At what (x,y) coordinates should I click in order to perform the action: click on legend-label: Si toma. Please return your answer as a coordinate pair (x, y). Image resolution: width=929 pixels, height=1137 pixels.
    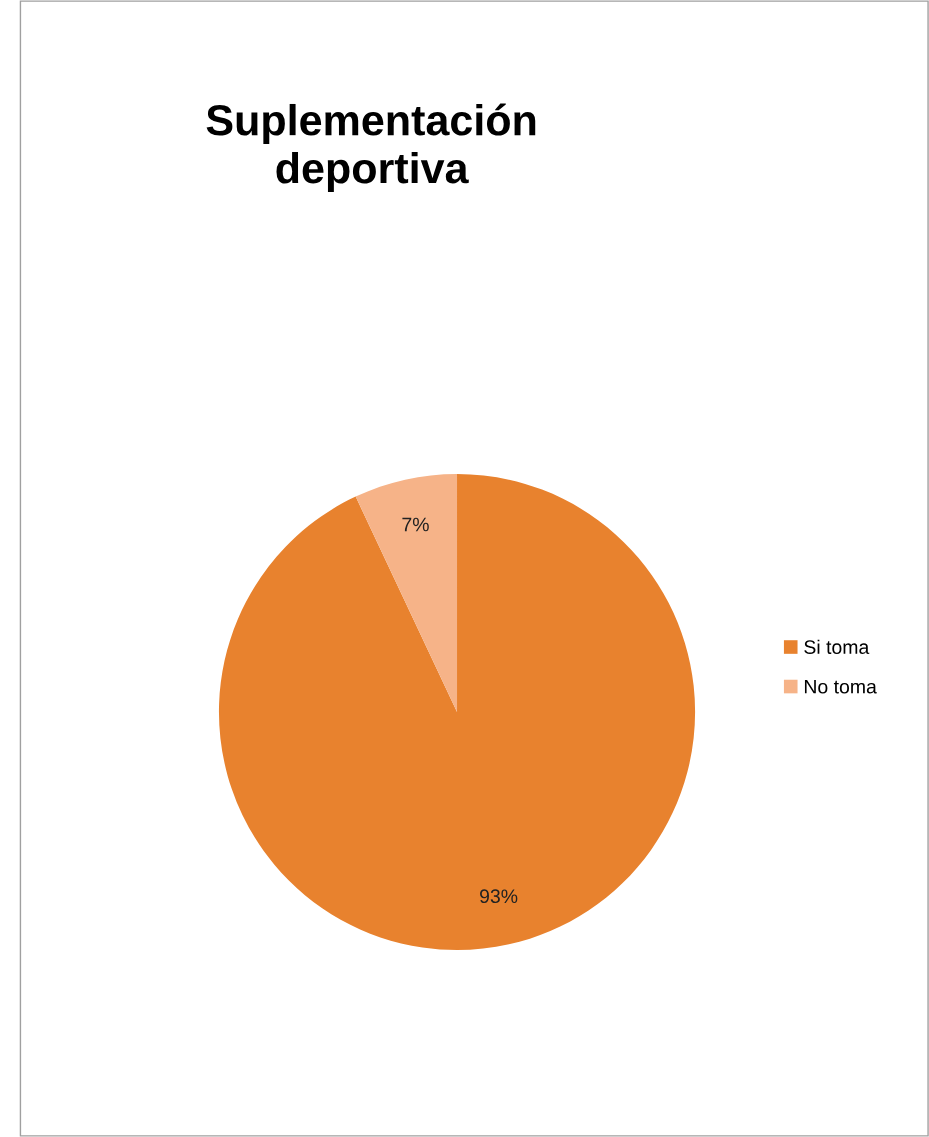
    Looking at the image, I should click on (837, 647).